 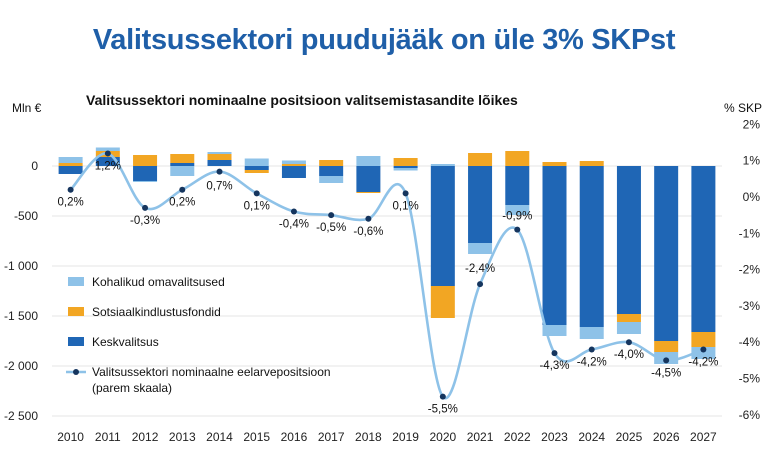 I want to click on x-tick-label: 2021, so click(x=480, y=437).